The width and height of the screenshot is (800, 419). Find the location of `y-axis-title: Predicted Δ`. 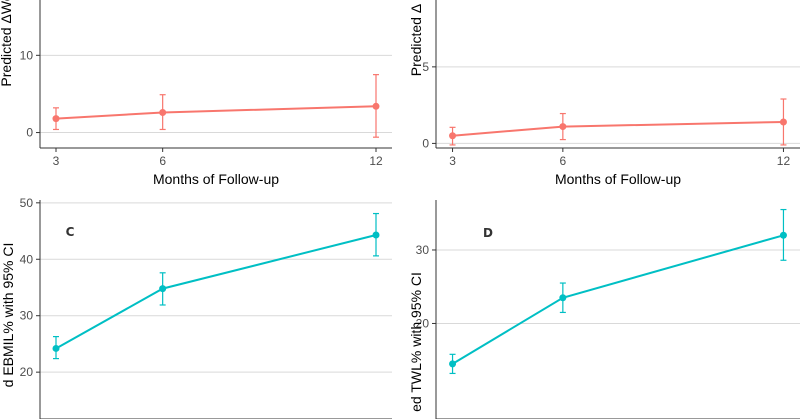

y-axis-title: Predicted Δ is located at coordinates (416, 40).